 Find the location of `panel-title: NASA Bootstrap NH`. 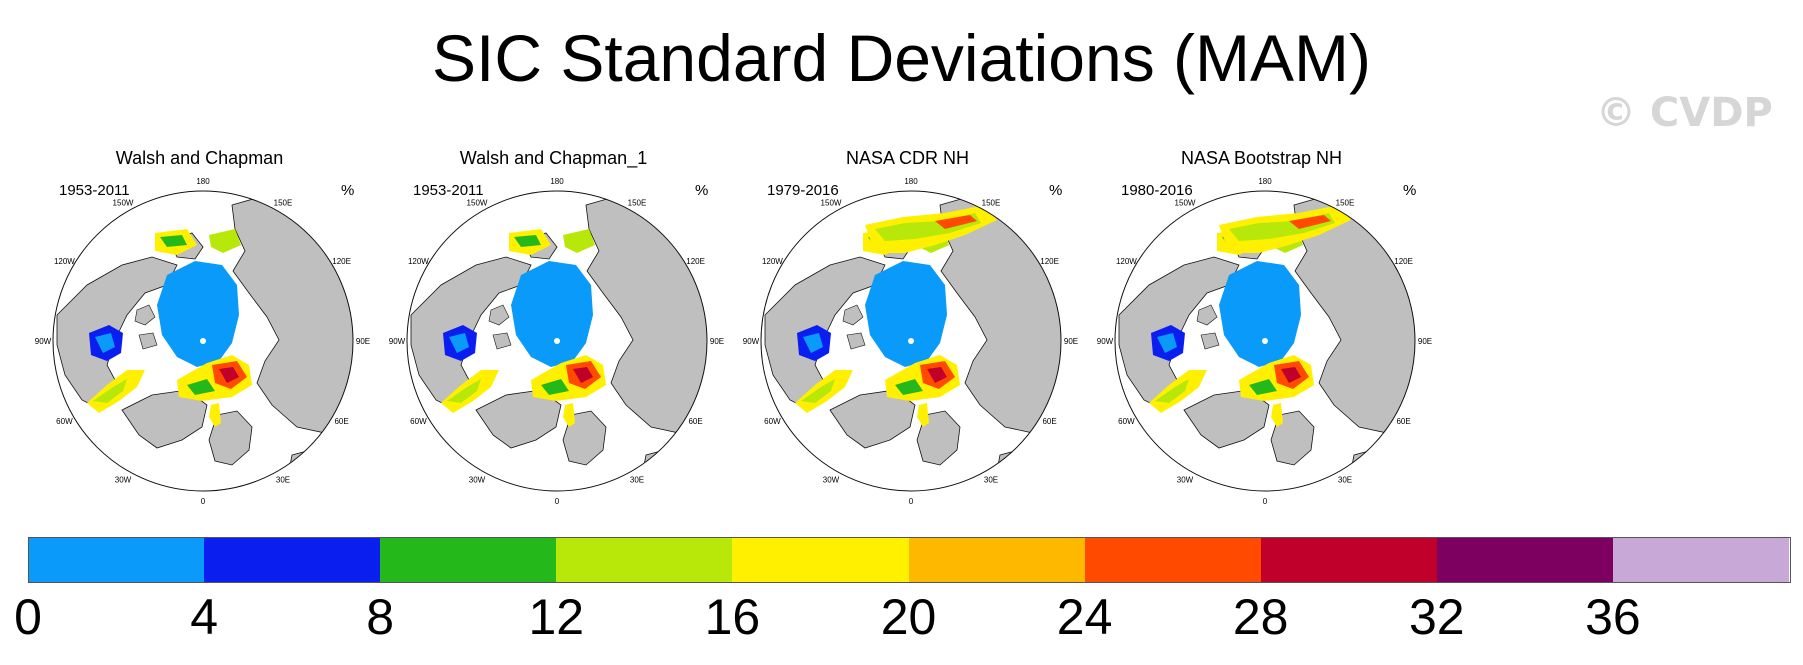

panel-title: NASA Bootstrap NH is located at coordinates (1261, 158).